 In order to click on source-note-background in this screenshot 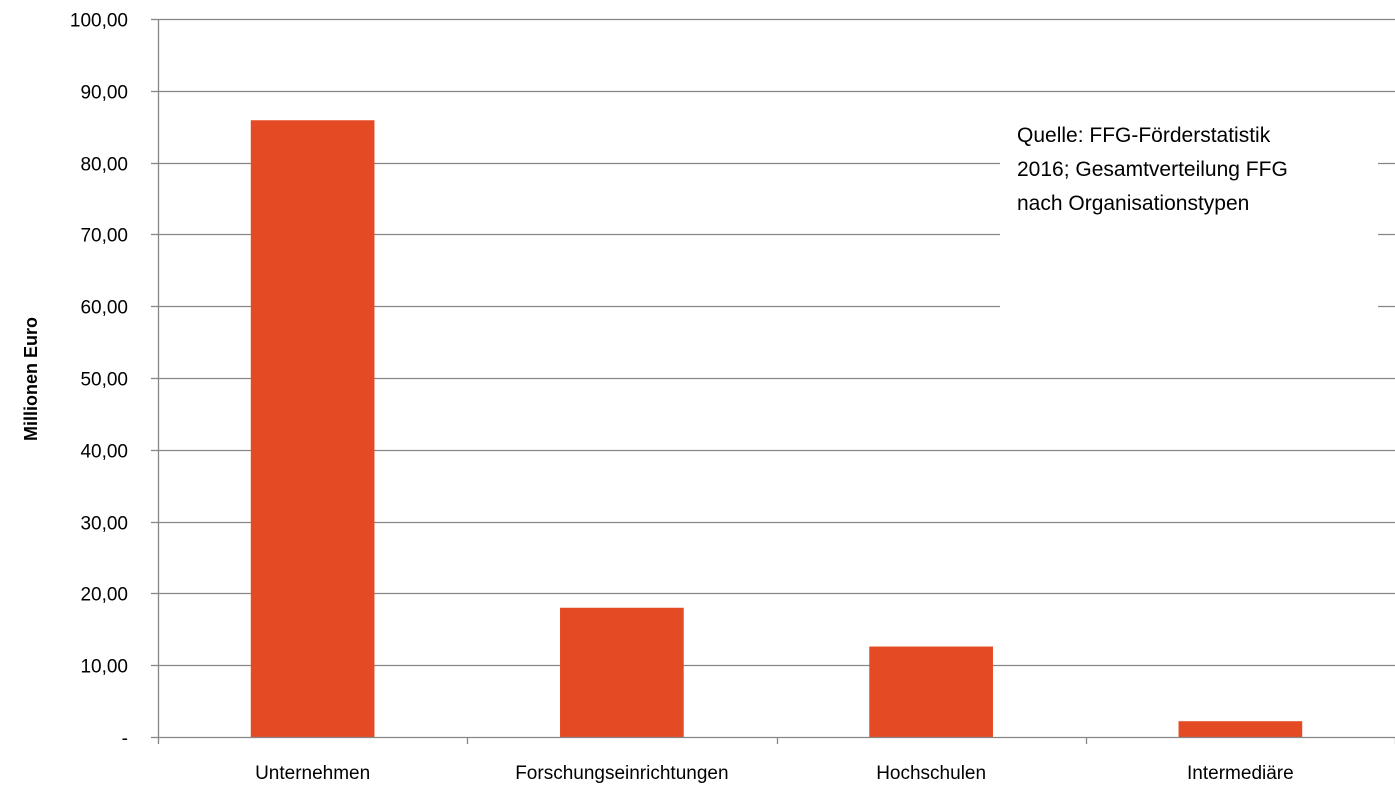, I will do `click(1189, 212)`.